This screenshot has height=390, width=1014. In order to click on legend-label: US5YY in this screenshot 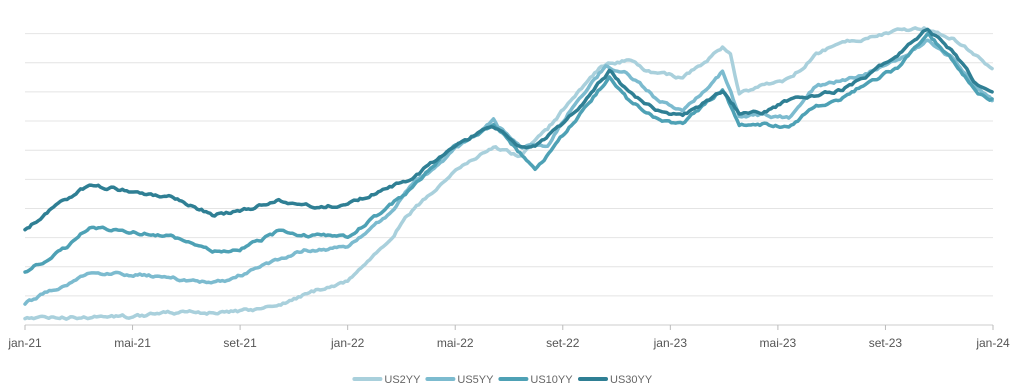, I will do `click(475, 380)`.